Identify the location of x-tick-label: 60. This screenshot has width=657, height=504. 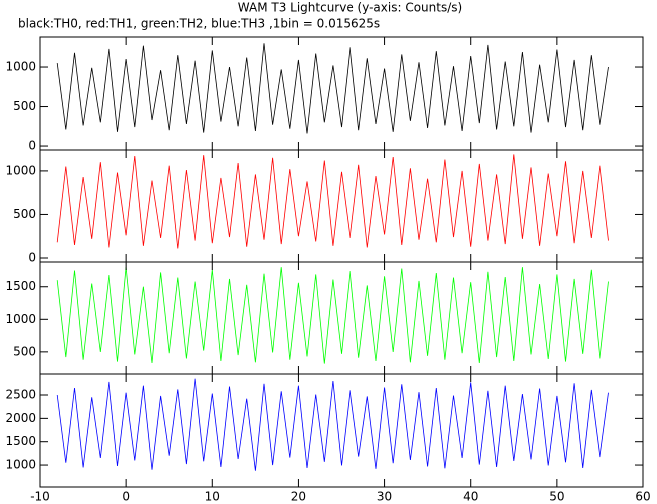
(642, 497).